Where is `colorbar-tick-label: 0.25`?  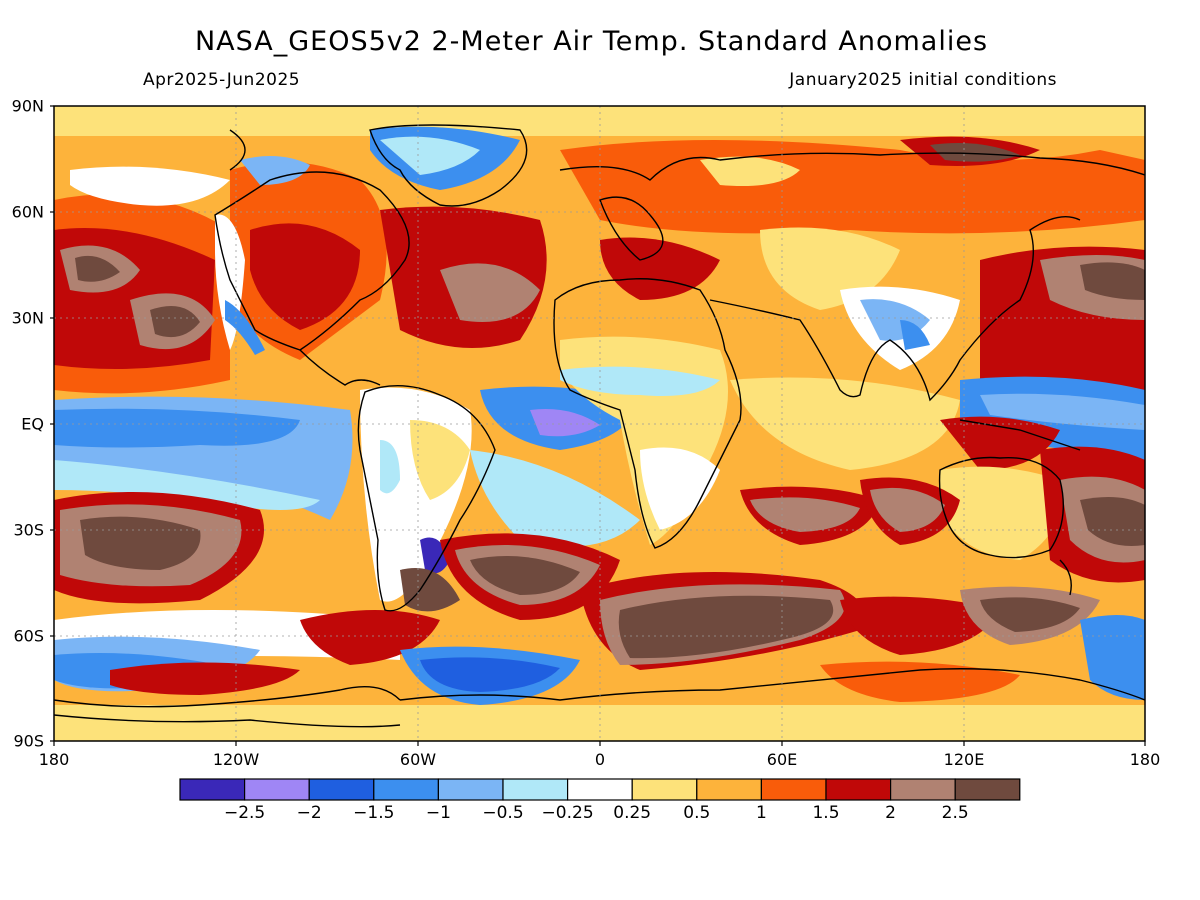
colorbar-tick-label: 0.25 is located at coordinates (632, 813).